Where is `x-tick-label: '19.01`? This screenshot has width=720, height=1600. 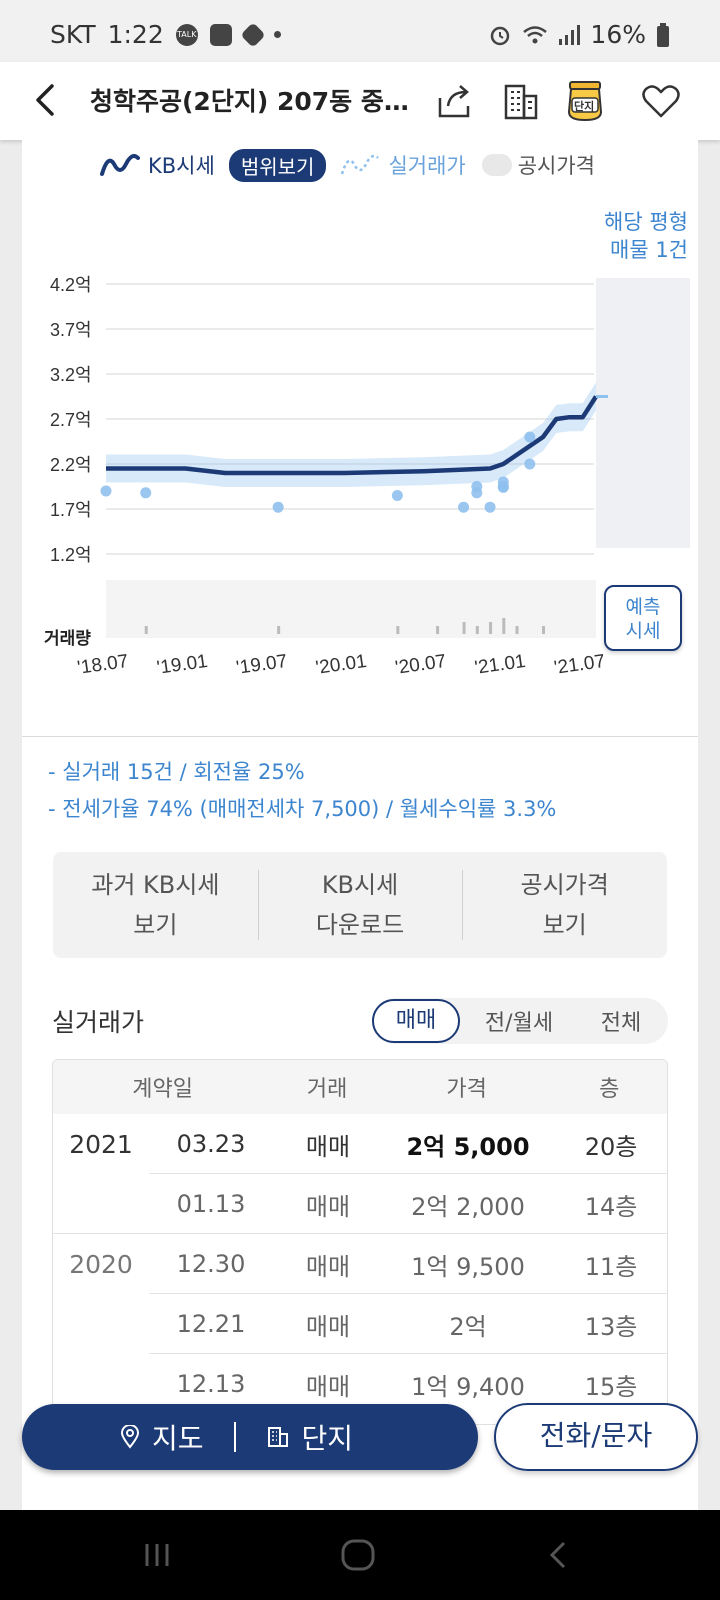 x-tick-label: '19.01 is located at coordinates (183, 665).